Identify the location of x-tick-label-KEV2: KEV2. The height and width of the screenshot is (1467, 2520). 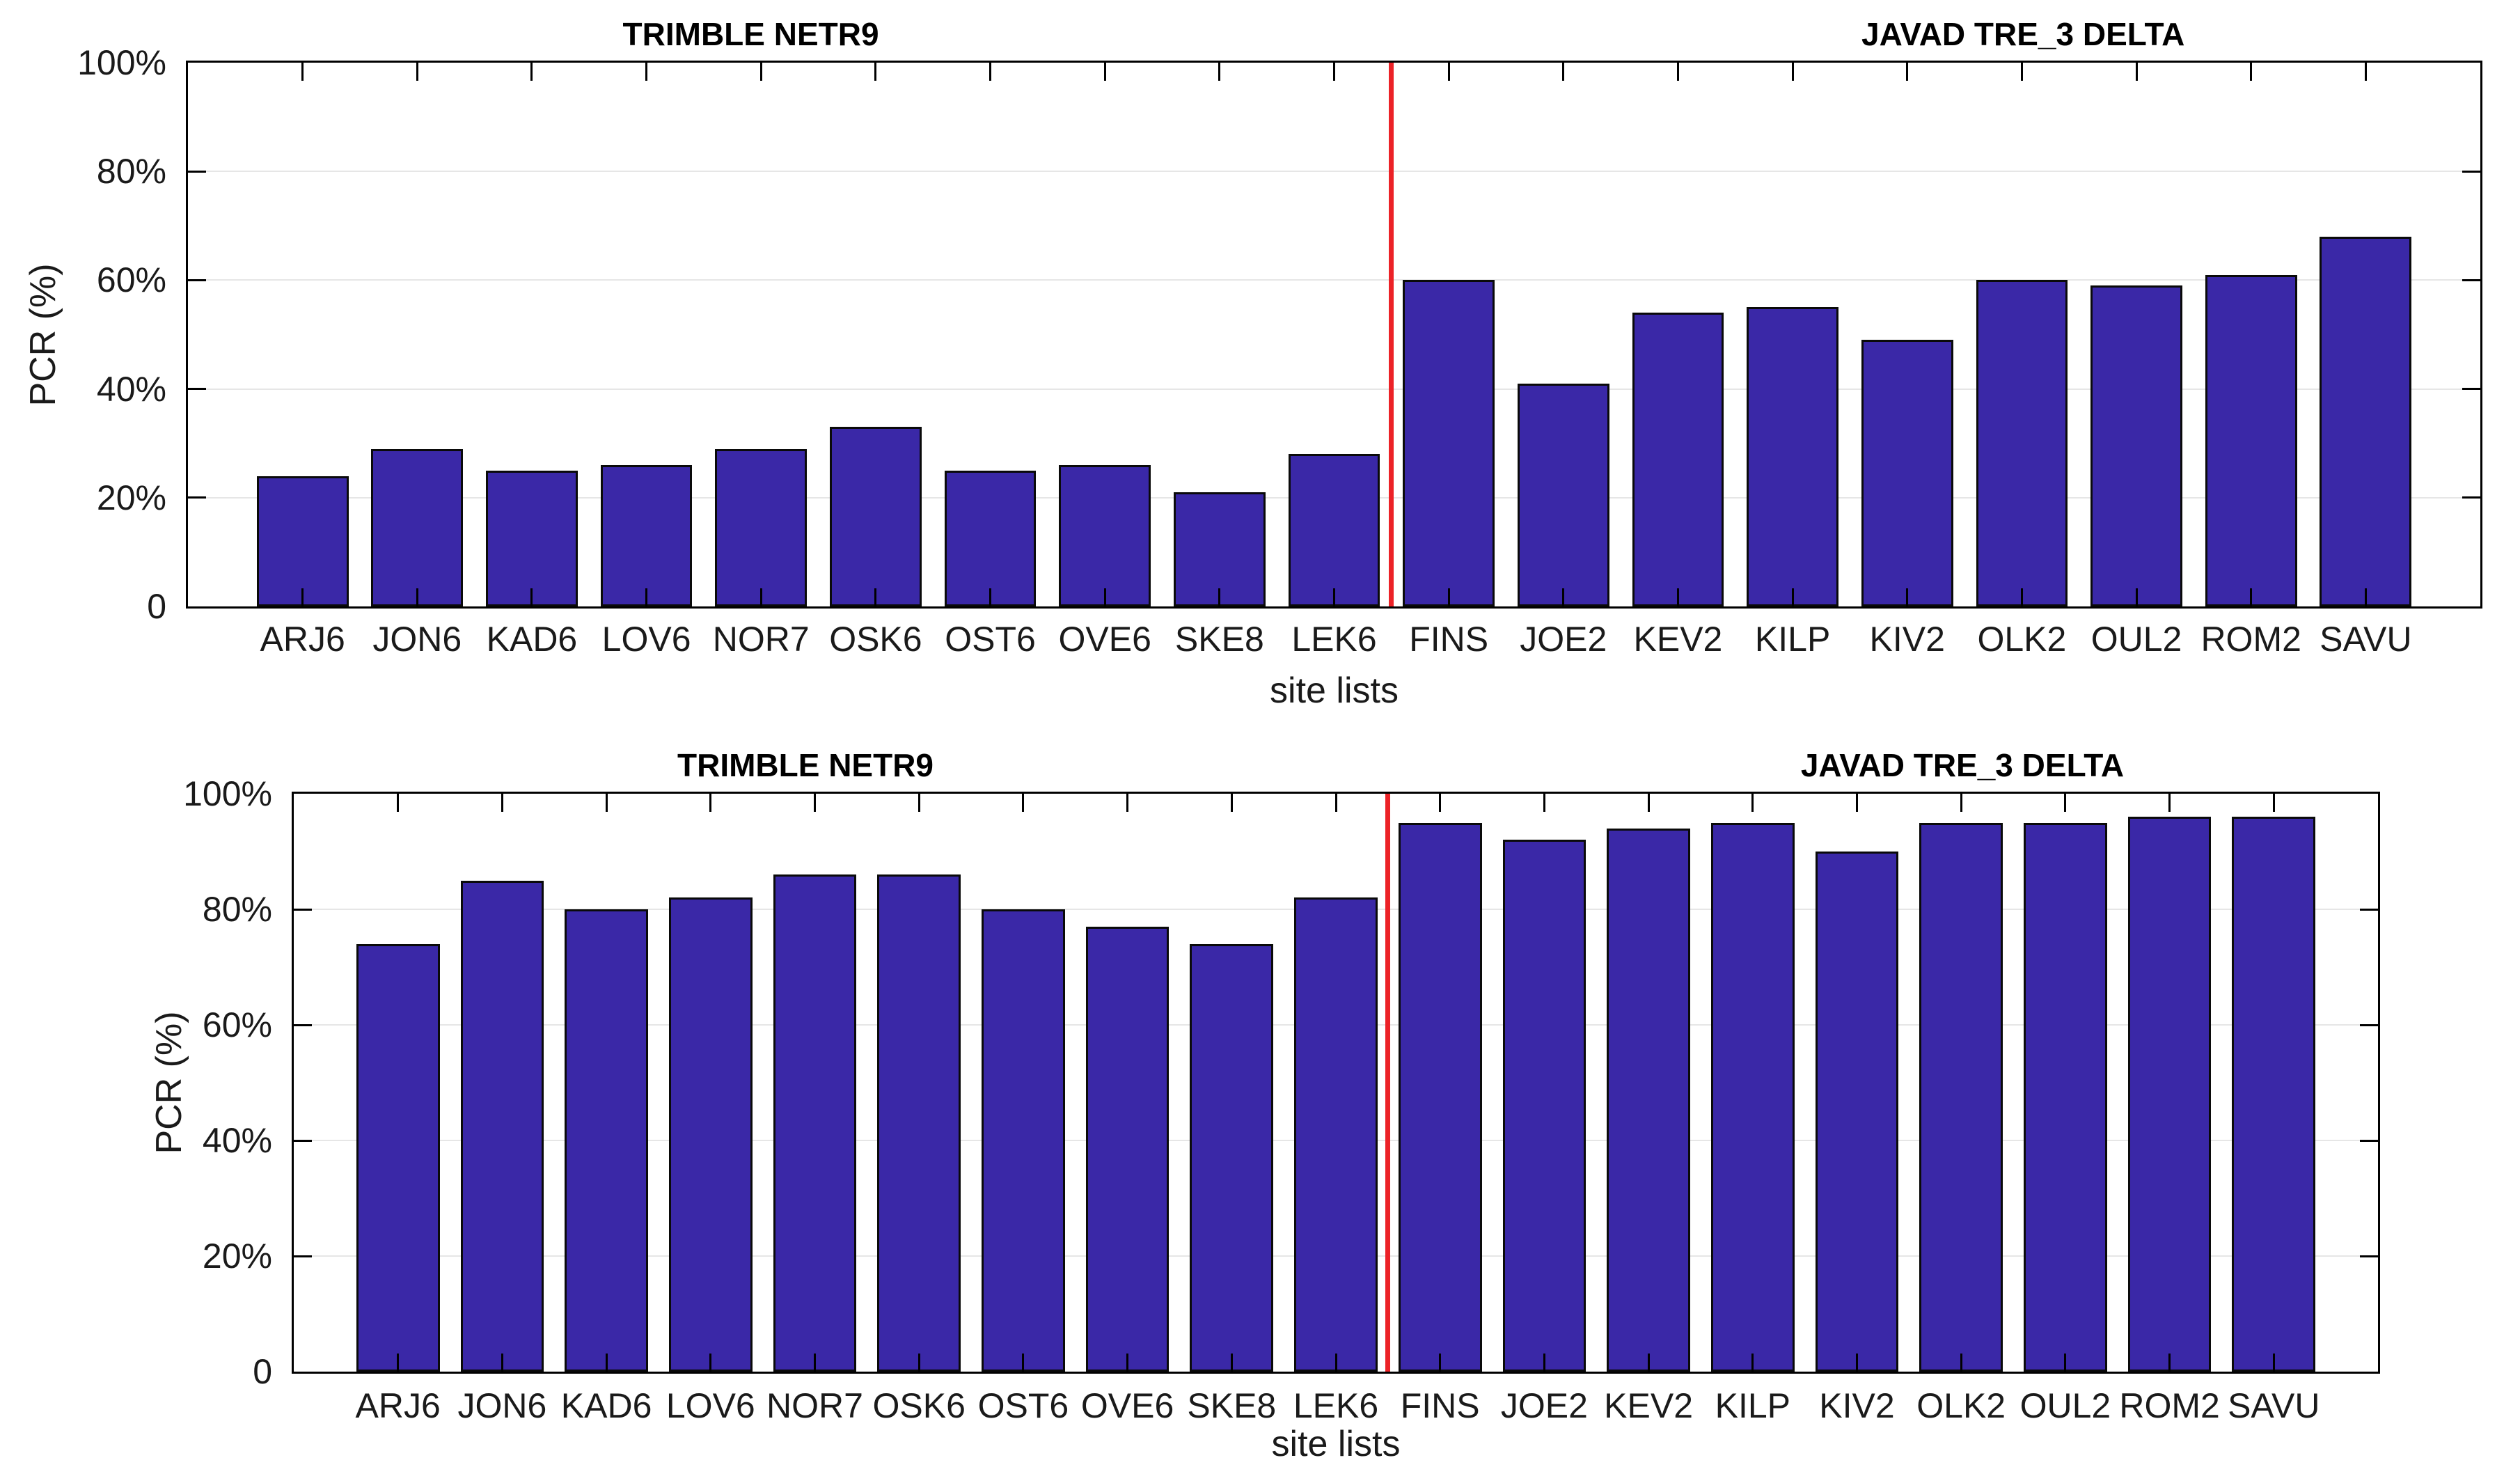
(1649, 1405).